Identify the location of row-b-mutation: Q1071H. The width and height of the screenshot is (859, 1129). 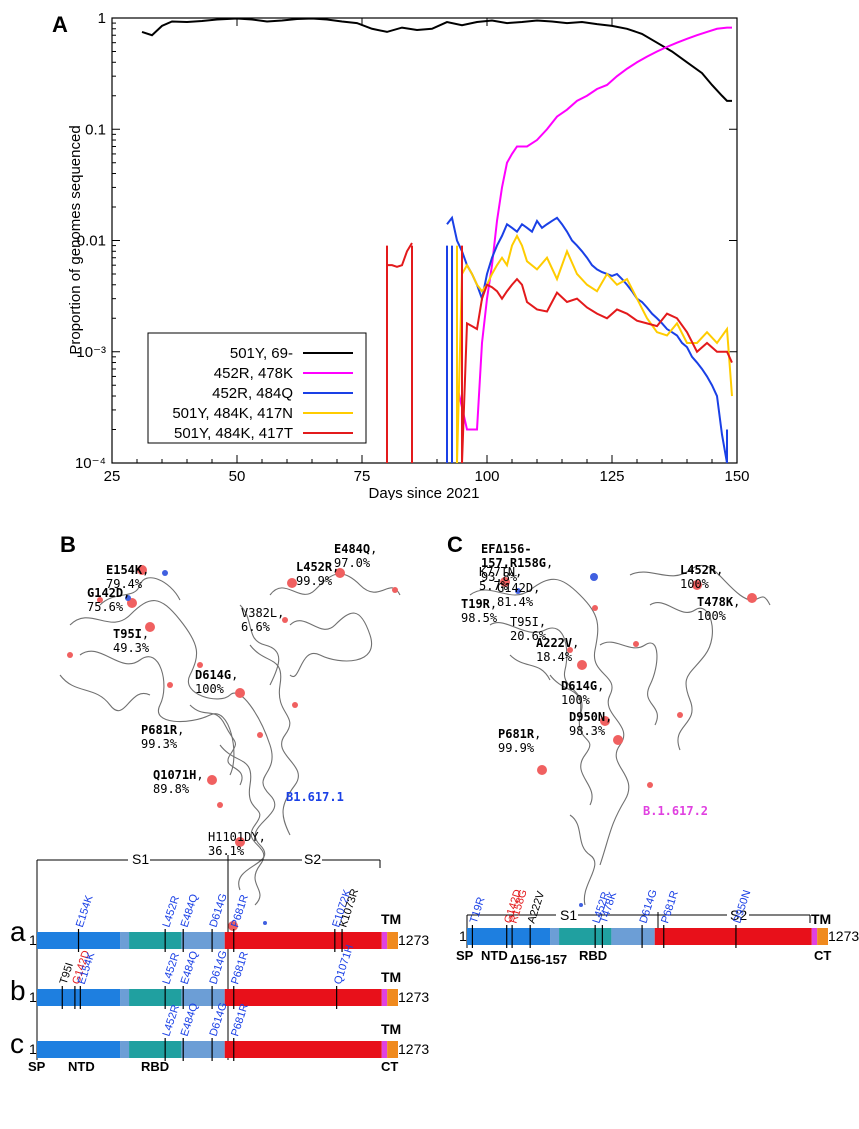
(344, 964).